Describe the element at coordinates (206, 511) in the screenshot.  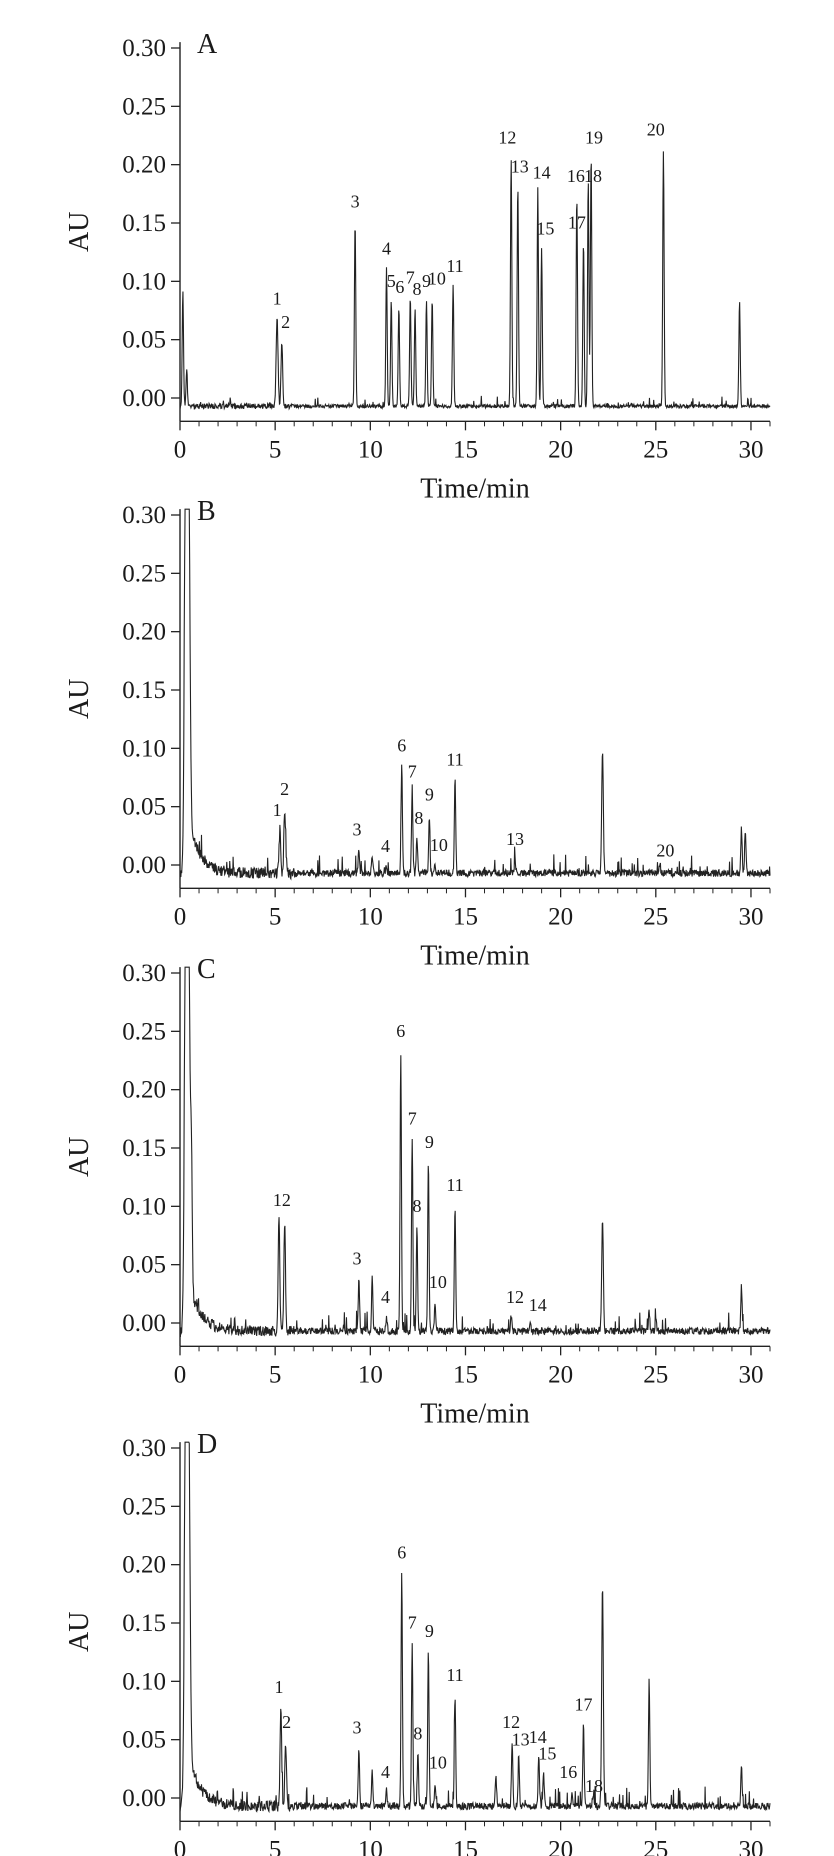
I see `panel-label: B` at that location.